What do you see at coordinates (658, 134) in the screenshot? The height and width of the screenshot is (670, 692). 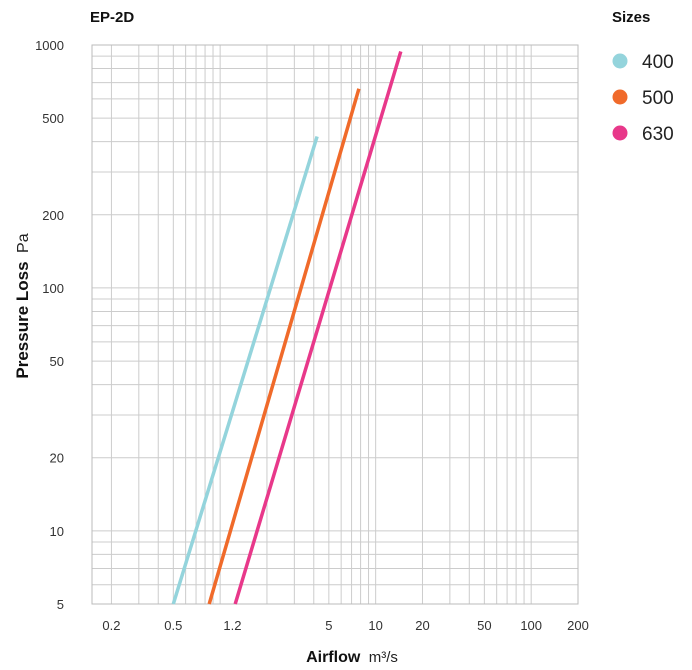 I see `legend-label-630: 630` at bounding box center [658, 134].